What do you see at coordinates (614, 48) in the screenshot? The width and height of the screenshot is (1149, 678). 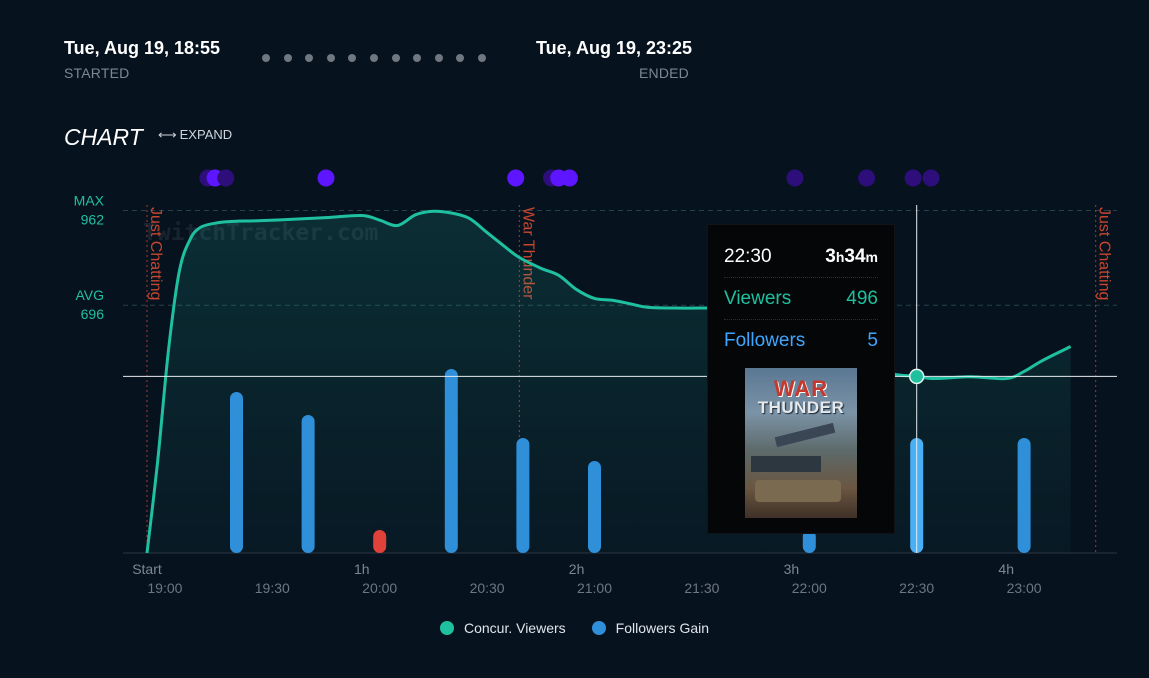 I see `end-time: Tue, Aug 19, 23:25` at bounding box center [614, 48].